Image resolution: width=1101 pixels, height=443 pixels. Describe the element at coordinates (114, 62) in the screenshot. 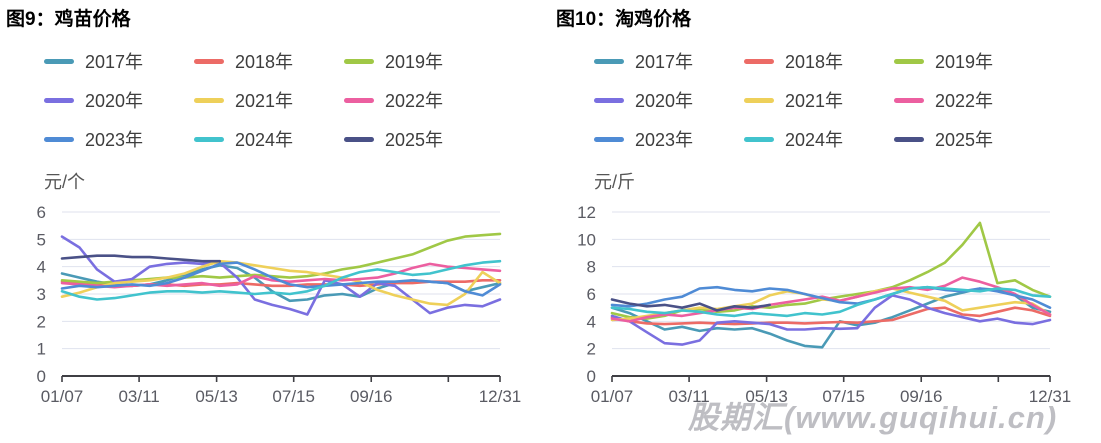

I see `legend-label: 2017年` at that location.